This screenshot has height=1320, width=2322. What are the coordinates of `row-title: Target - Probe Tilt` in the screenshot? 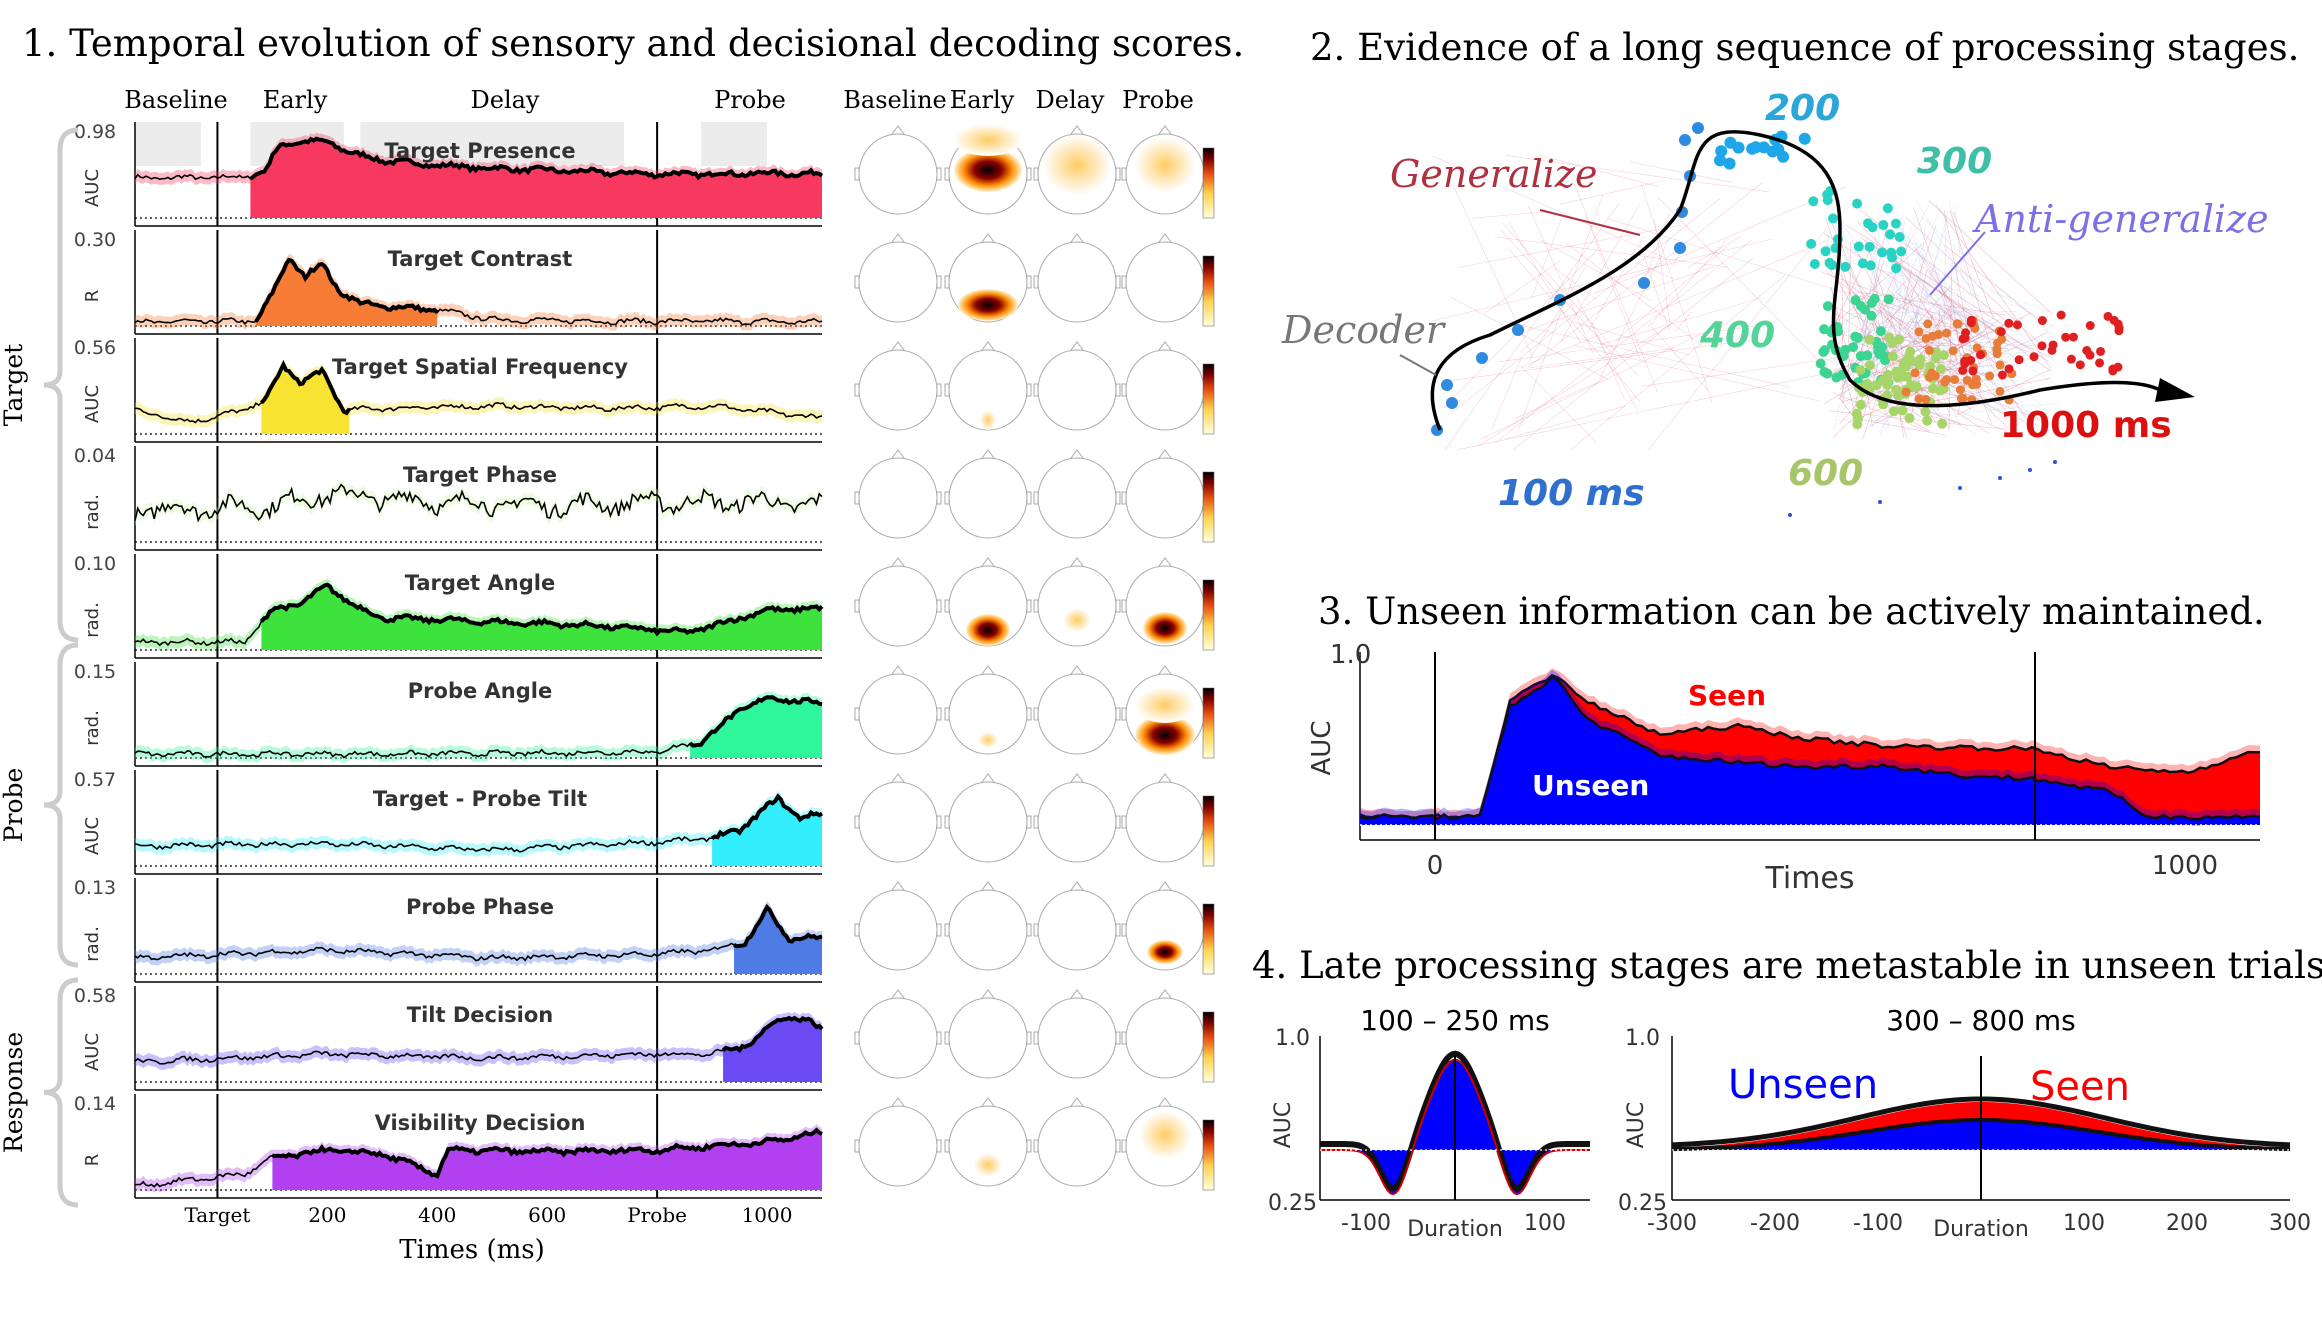 It's located at (480, 799).